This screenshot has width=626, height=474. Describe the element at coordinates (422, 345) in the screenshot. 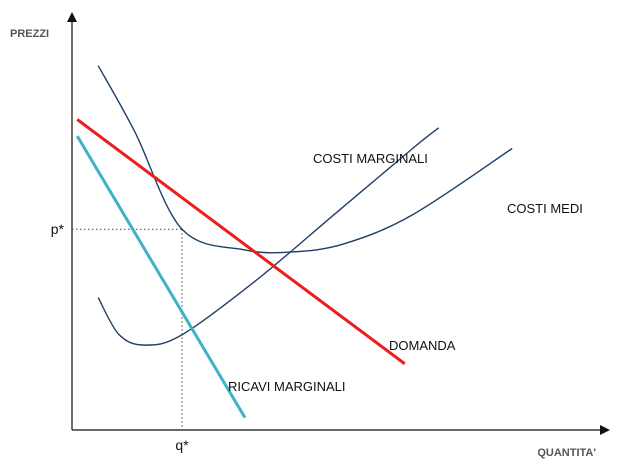

I see `label-domanda: DOMANDA` at that location.